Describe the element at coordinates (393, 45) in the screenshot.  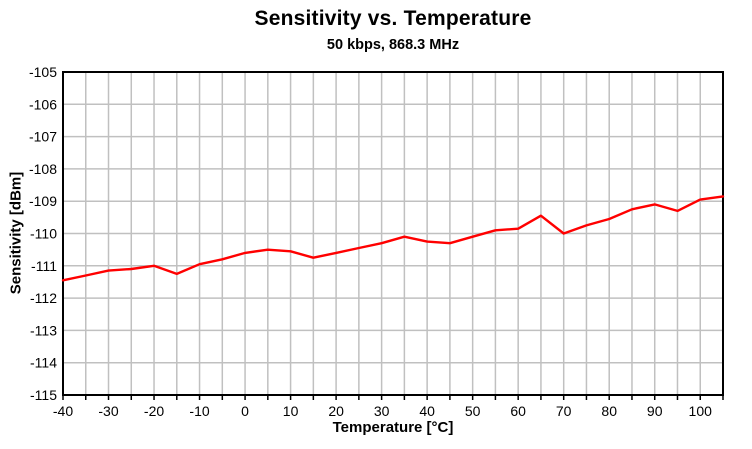
I see `chart-subtitle: 50 kbps, 868.3 MHz` at that location.